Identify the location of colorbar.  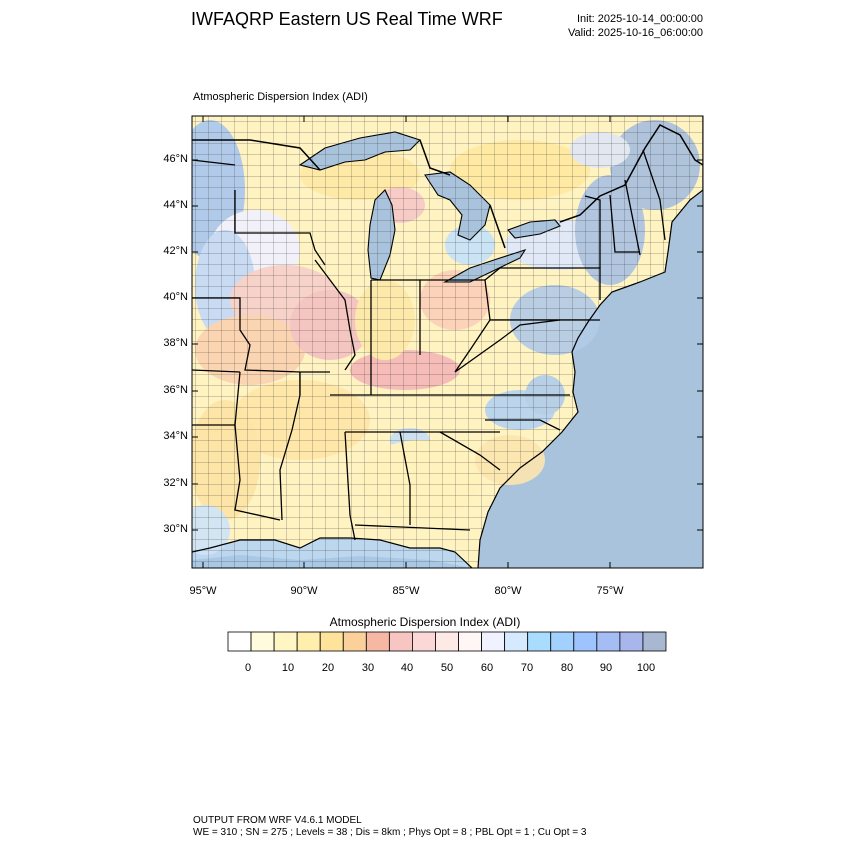
(447, 641).